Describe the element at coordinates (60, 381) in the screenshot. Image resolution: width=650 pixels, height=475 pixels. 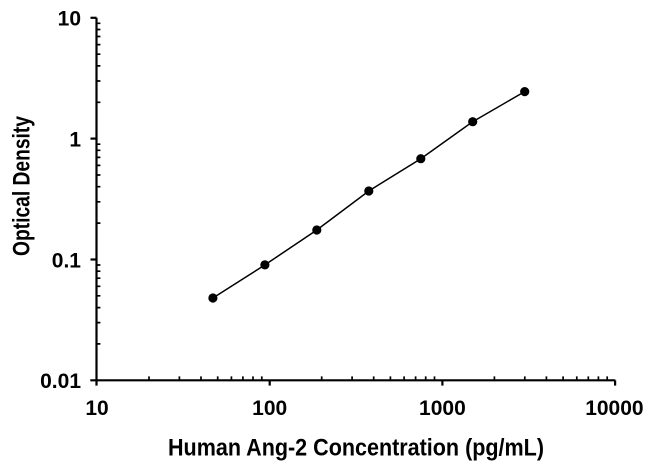
I see `svg-text: 0.01` at that location.